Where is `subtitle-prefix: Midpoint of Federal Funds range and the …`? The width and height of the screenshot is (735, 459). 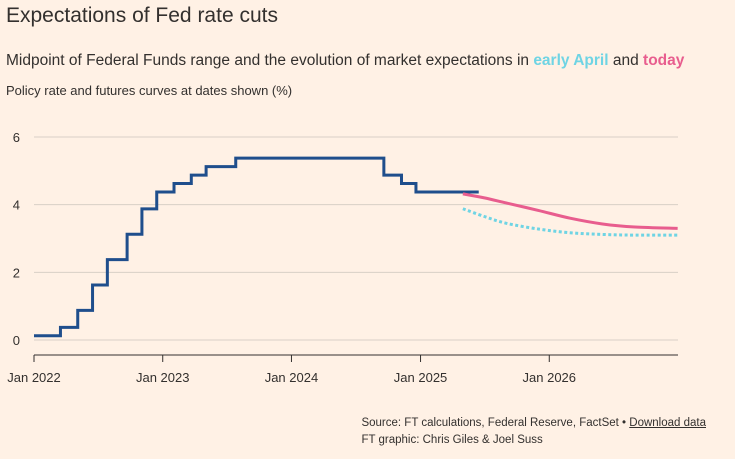 subtitle-prefix: Midpoint of Federal Funds range and the … is located at coordinates (270, 60).